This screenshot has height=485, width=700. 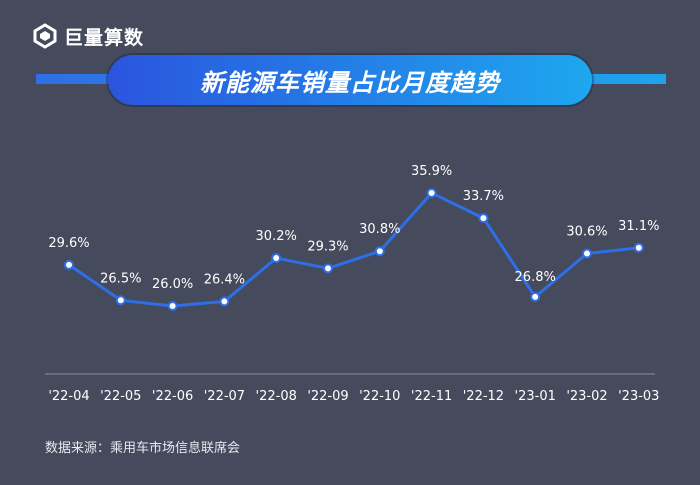 What do you see at coordinates (431, 171) in the screenshot?
I see `data-label: 35.9%` at bounding box center [431, 171].